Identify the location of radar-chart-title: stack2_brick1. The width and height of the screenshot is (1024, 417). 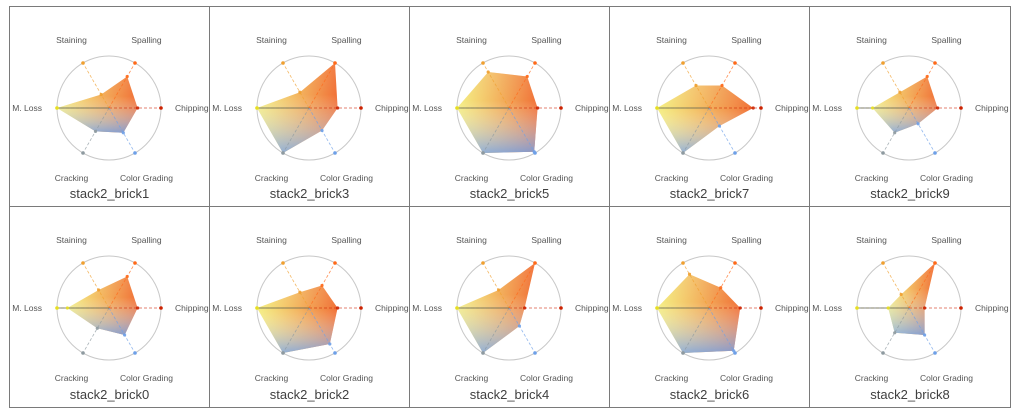
(109, 193).